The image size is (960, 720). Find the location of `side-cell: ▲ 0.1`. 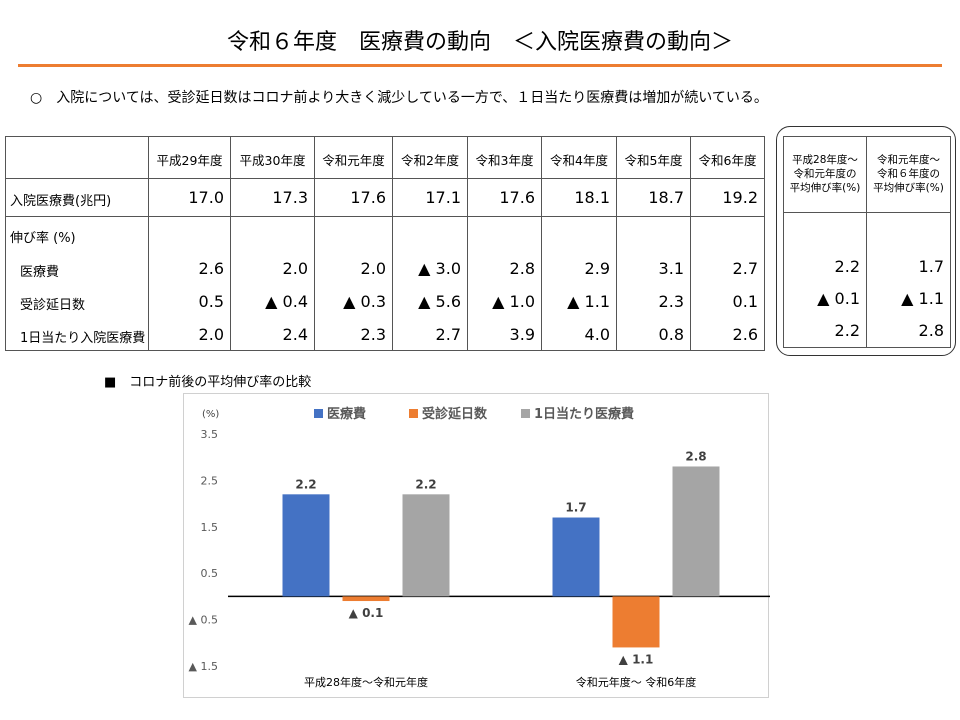

side-cell: ▲ 0.1 is located at coordinates (838, 298).